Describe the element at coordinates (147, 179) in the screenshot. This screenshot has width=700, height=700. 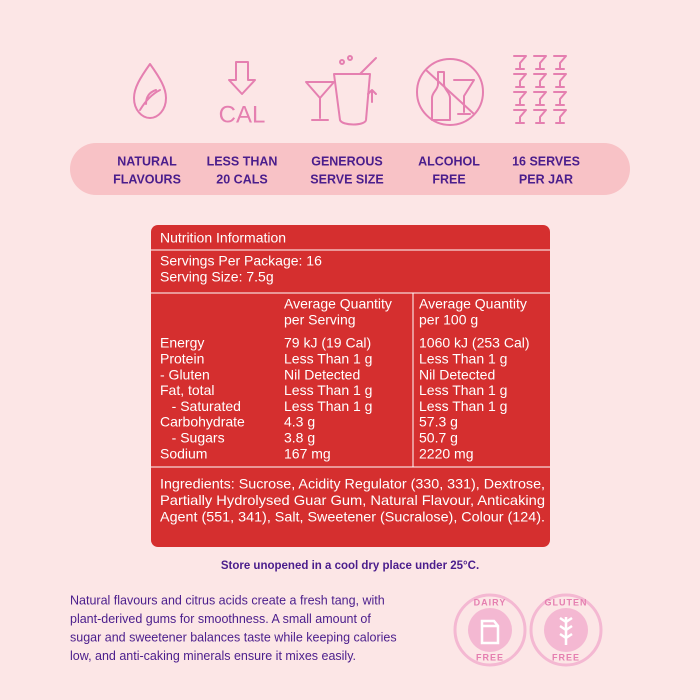
I see `feature-label: FLAVOURS` at that location.